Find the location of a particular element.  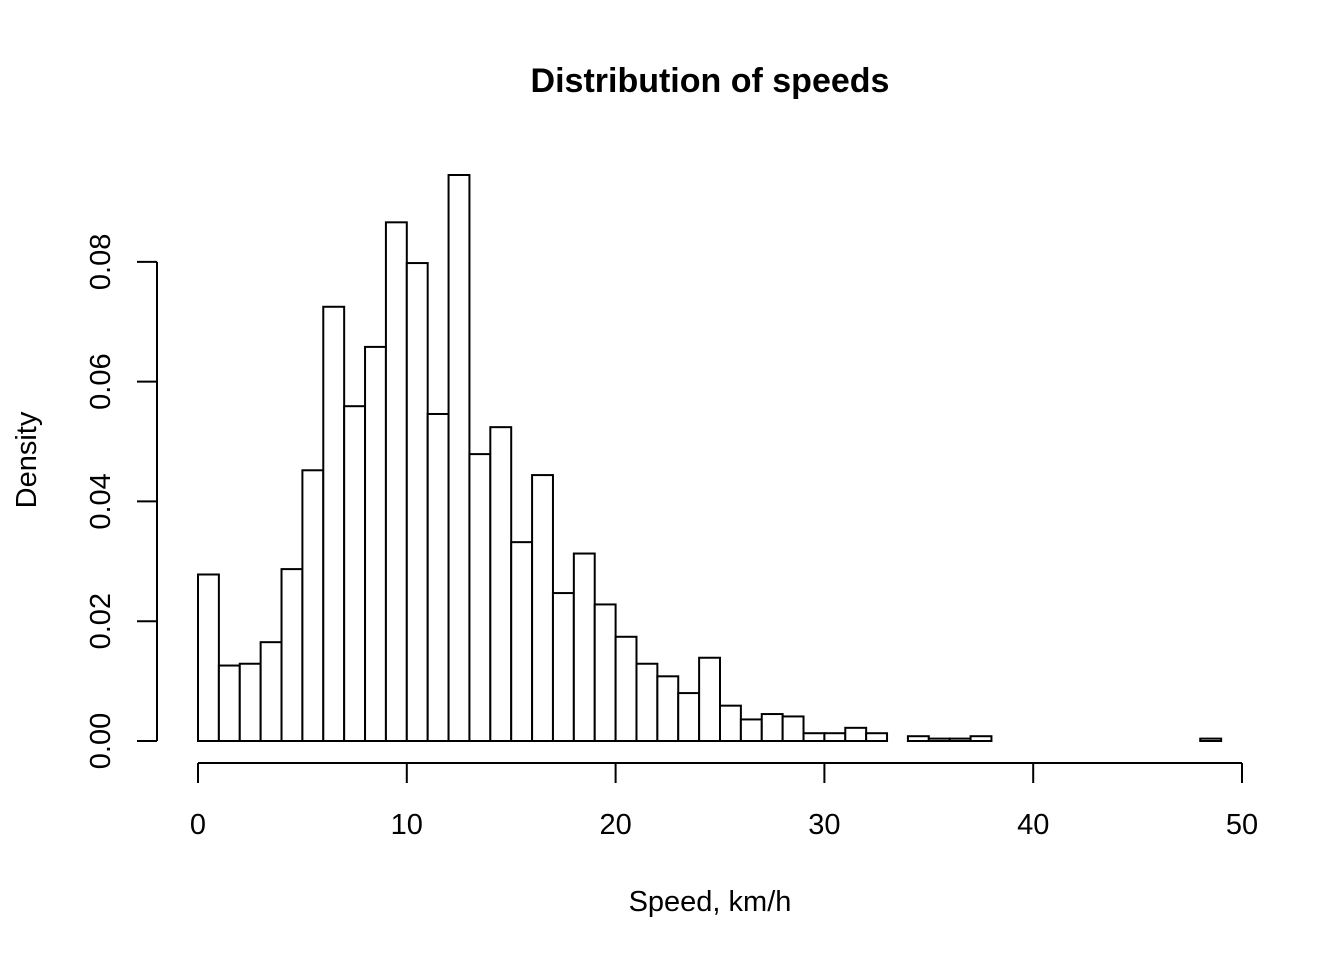

chart-title: Distribution of speeds is located at coordinates (710, 81).